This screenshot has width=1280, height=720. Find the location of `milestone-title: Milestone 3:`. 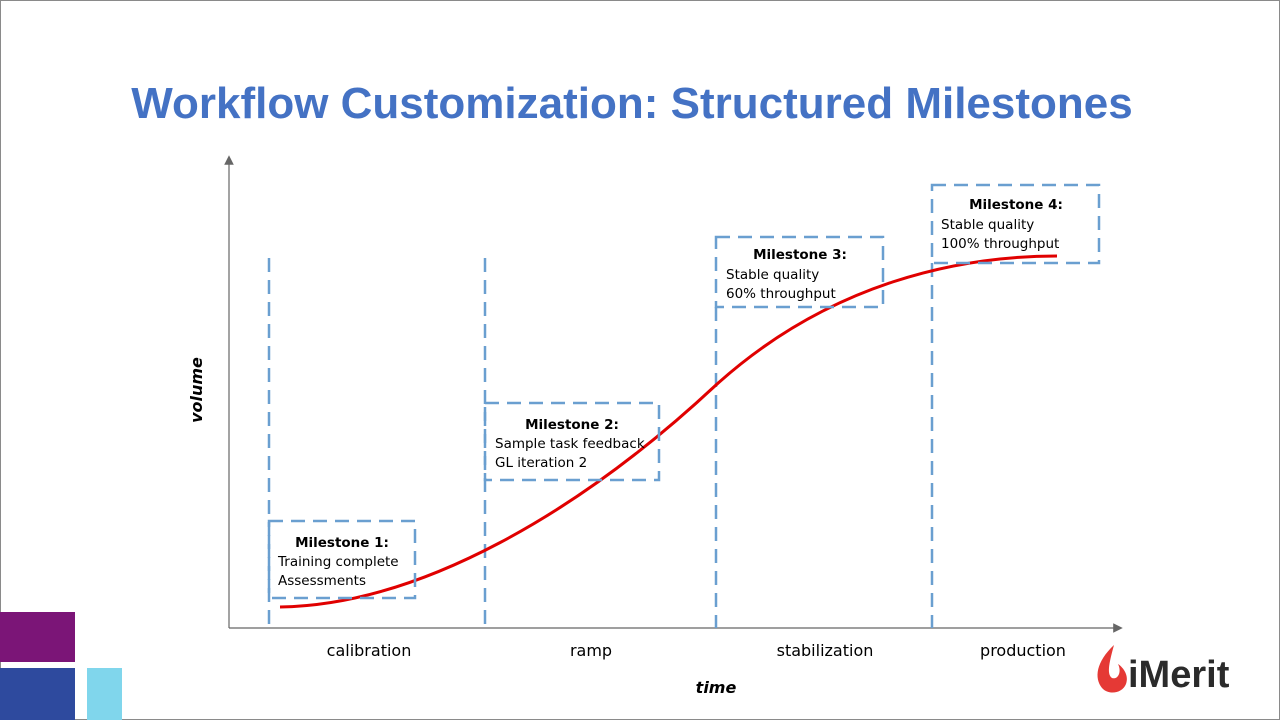

milestone-title: Milestone 3: is located at coordinates (800, 255).